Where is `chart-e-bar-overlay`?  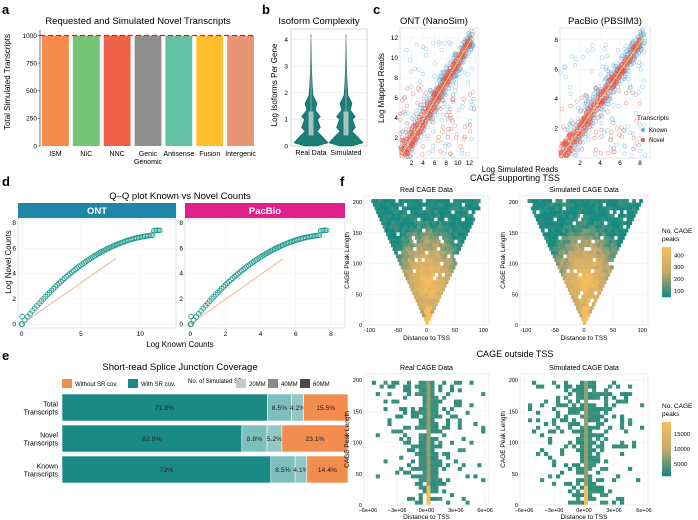 chart-e-bar-overlay is located at coordinates (274, 438).